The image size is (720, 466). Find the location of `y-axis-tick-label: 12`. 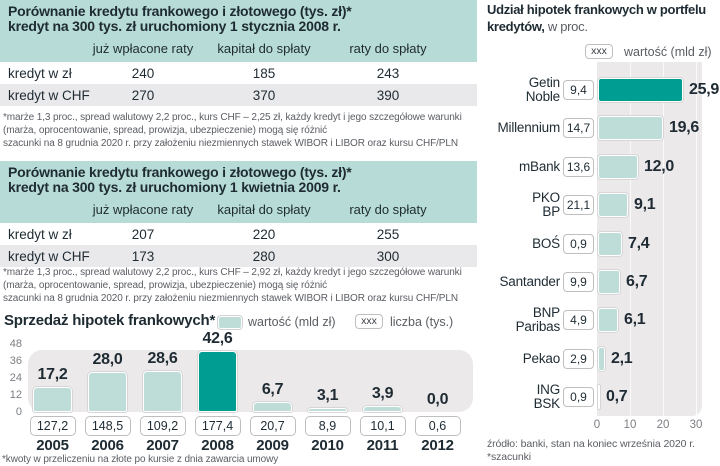

y-axis-tick-label: 12 is located at coordinates (15, 395).